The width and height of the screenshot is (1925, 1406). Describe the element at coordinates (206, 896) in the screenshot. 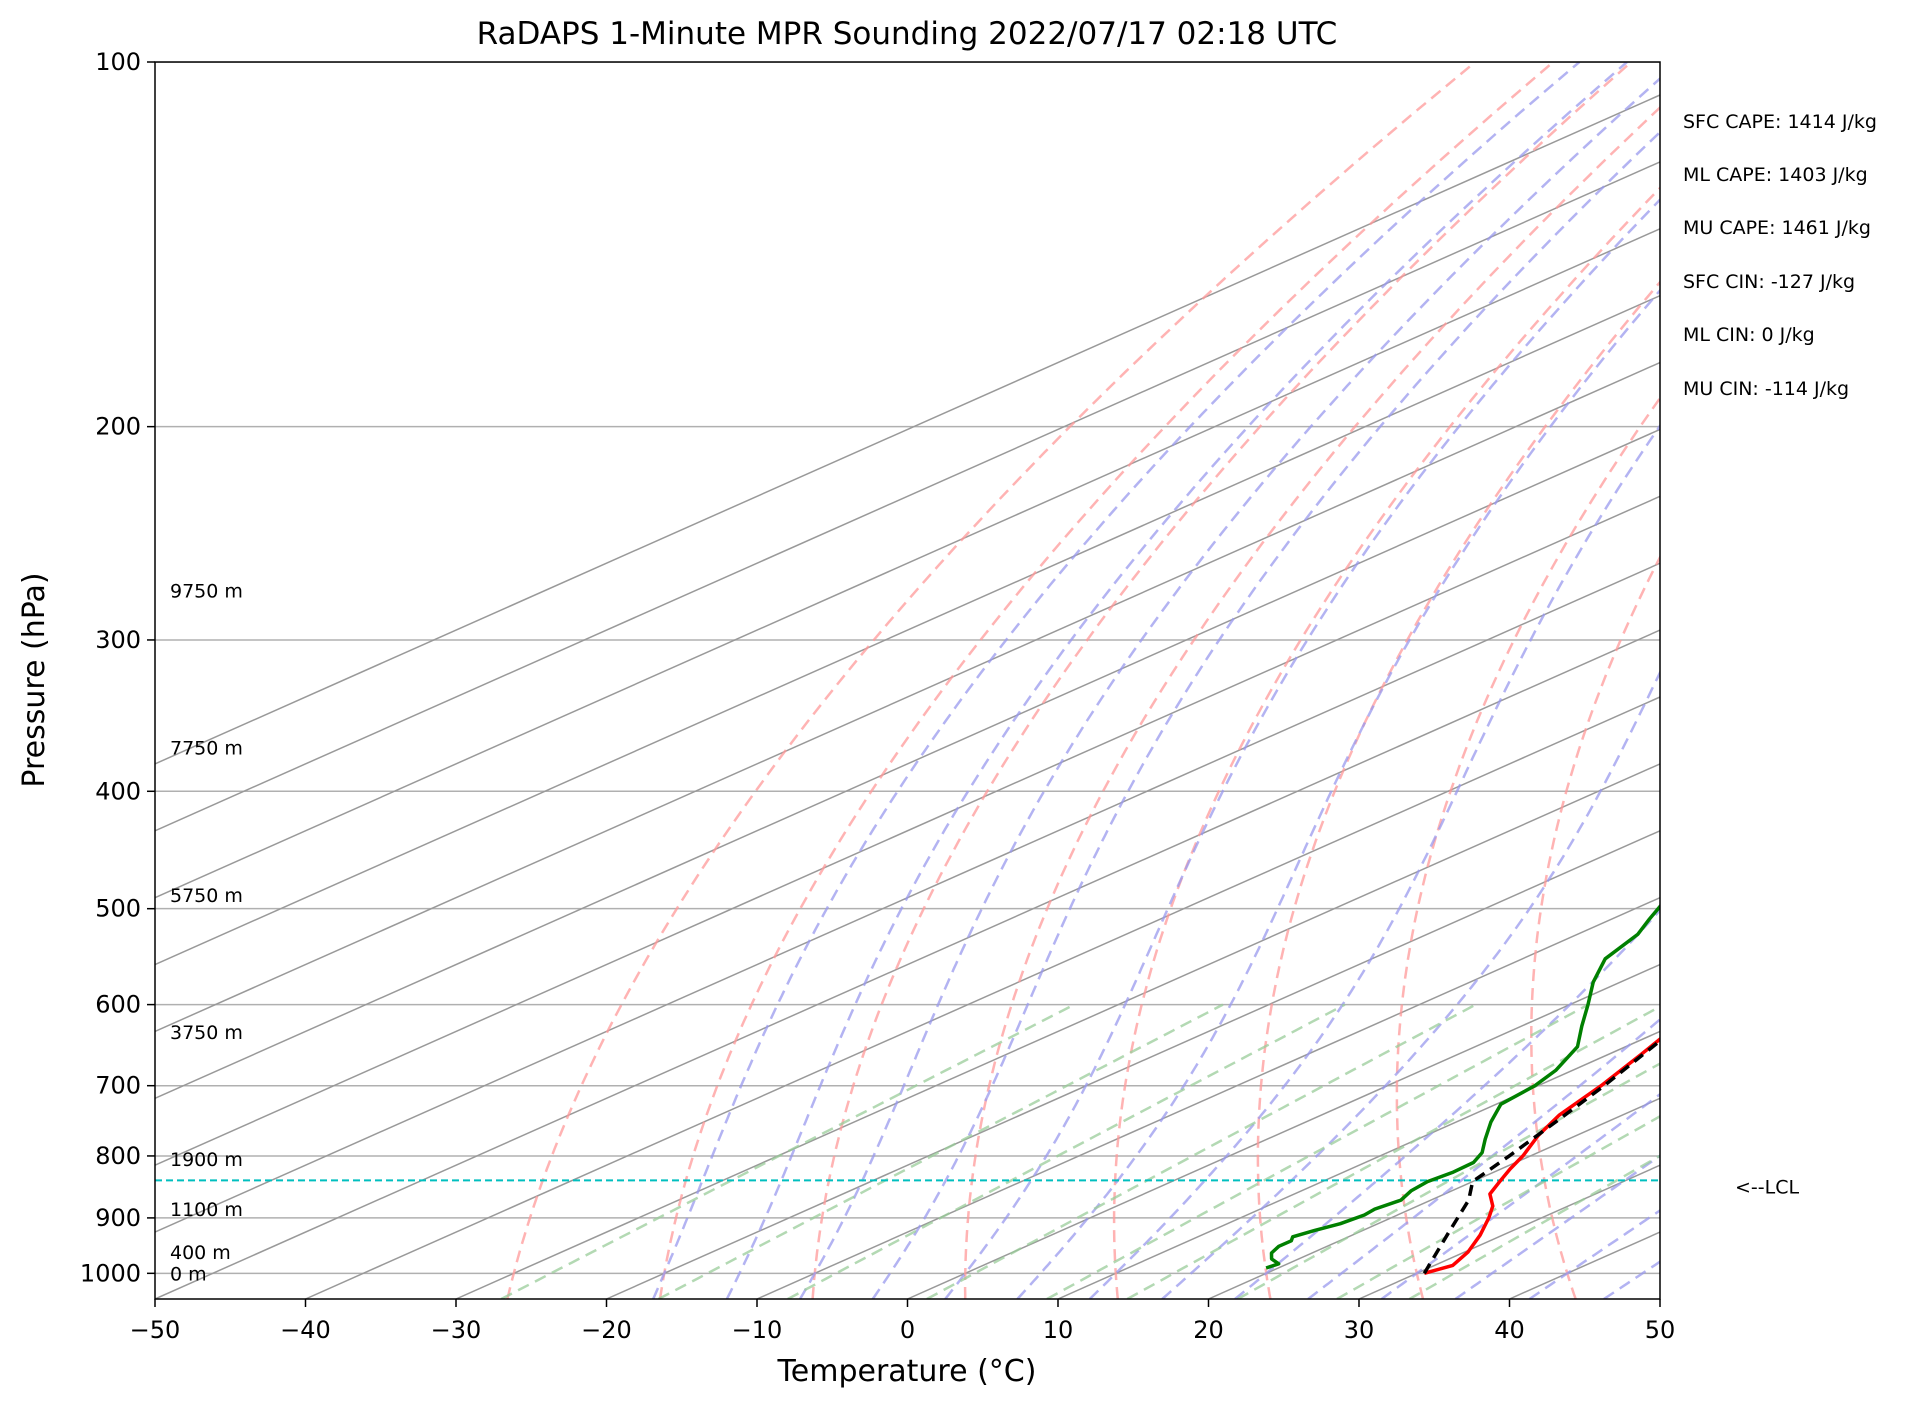

I see `height-label: 5750 m` at that location.